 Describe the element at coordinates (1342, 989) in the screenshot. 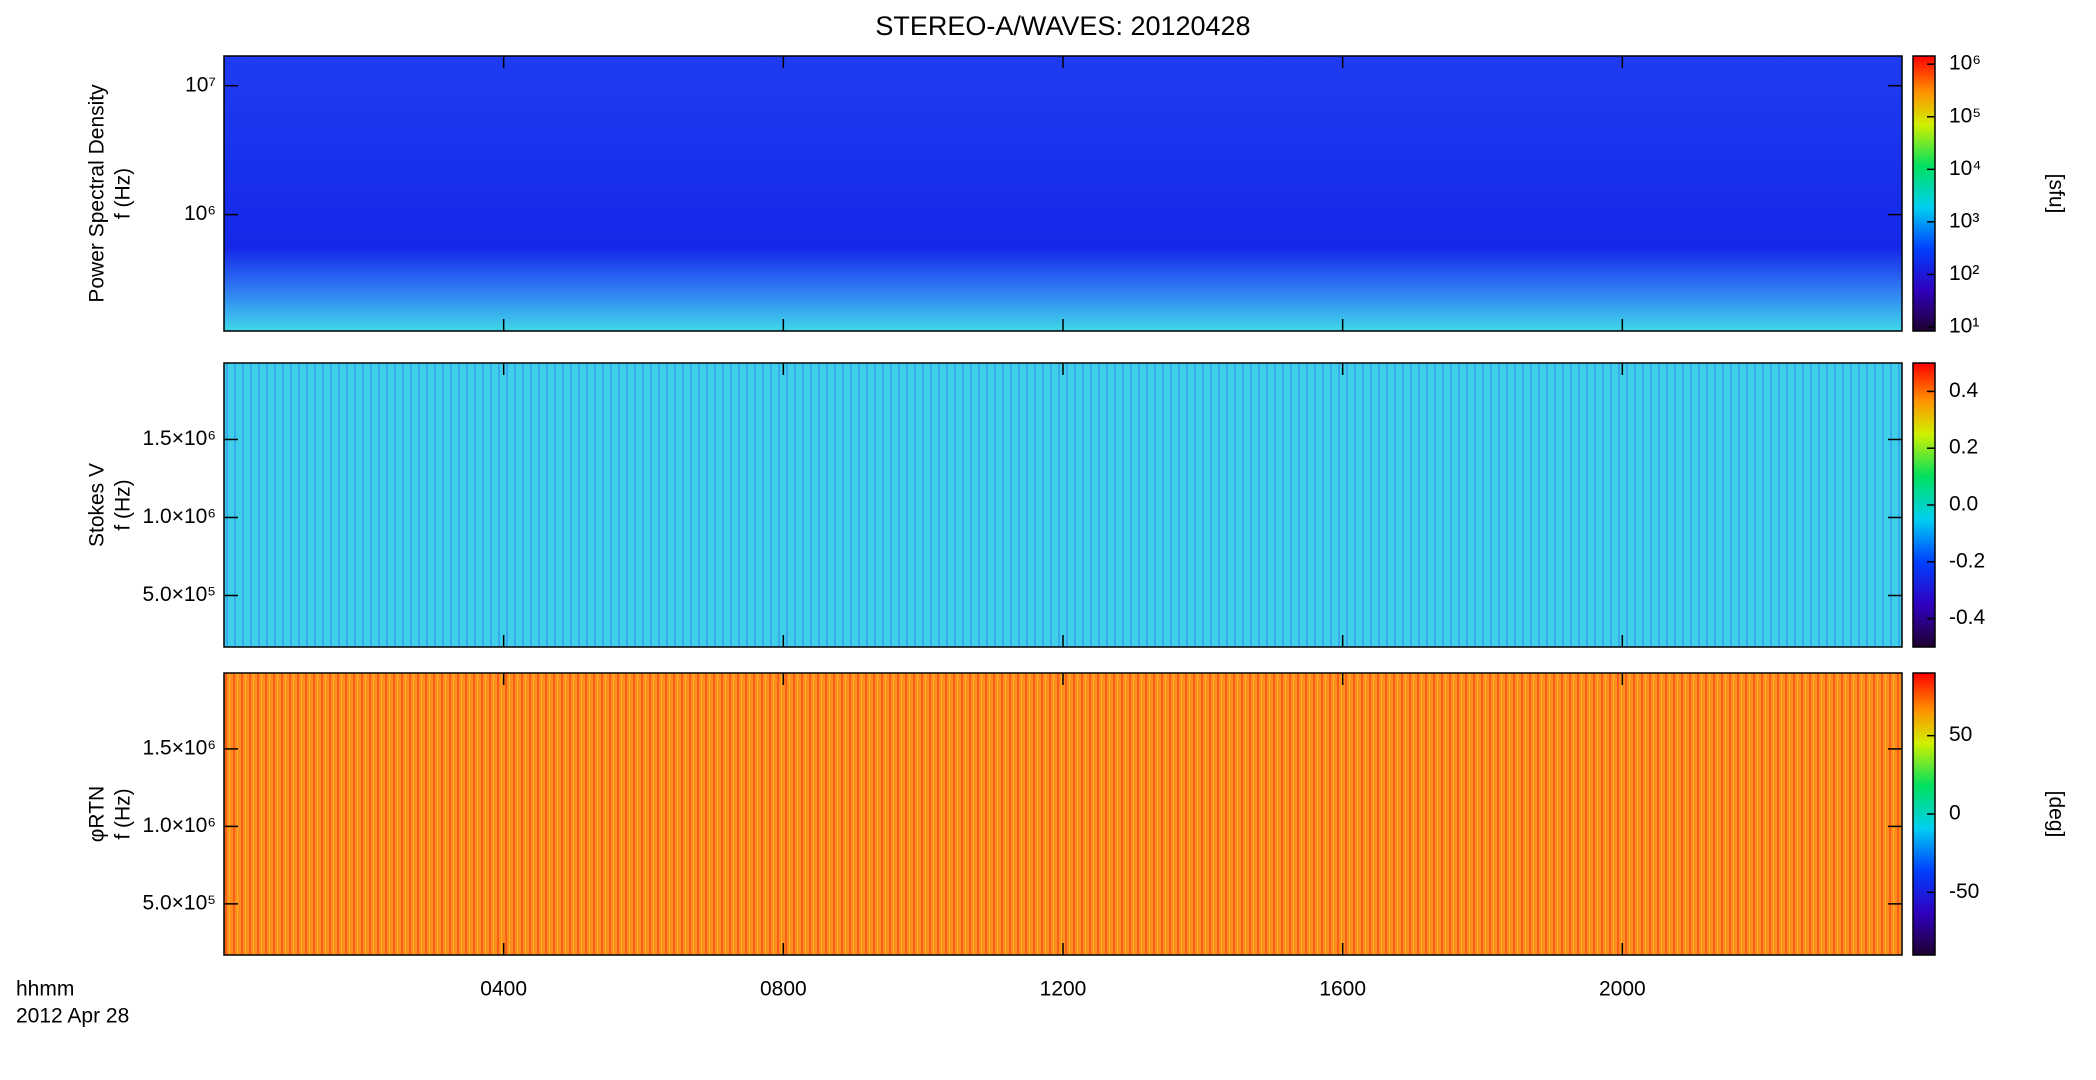

I see `x-tick-label: 1600` at that location.